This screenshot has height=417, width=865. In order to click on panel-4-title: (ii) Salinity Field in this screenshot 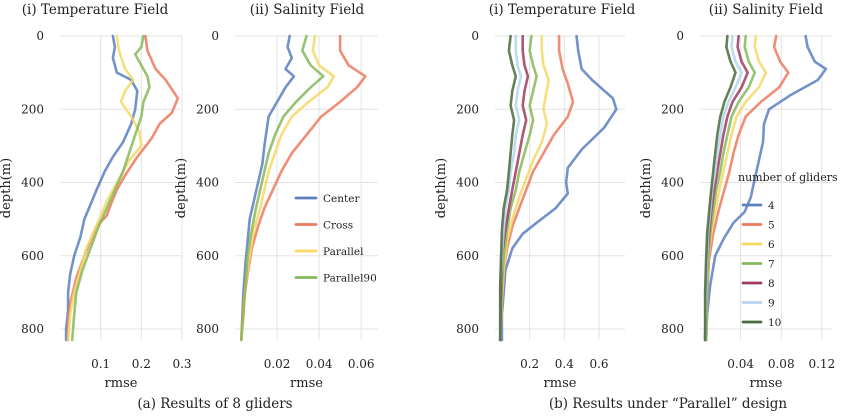, I will do `click(766, 10)`.